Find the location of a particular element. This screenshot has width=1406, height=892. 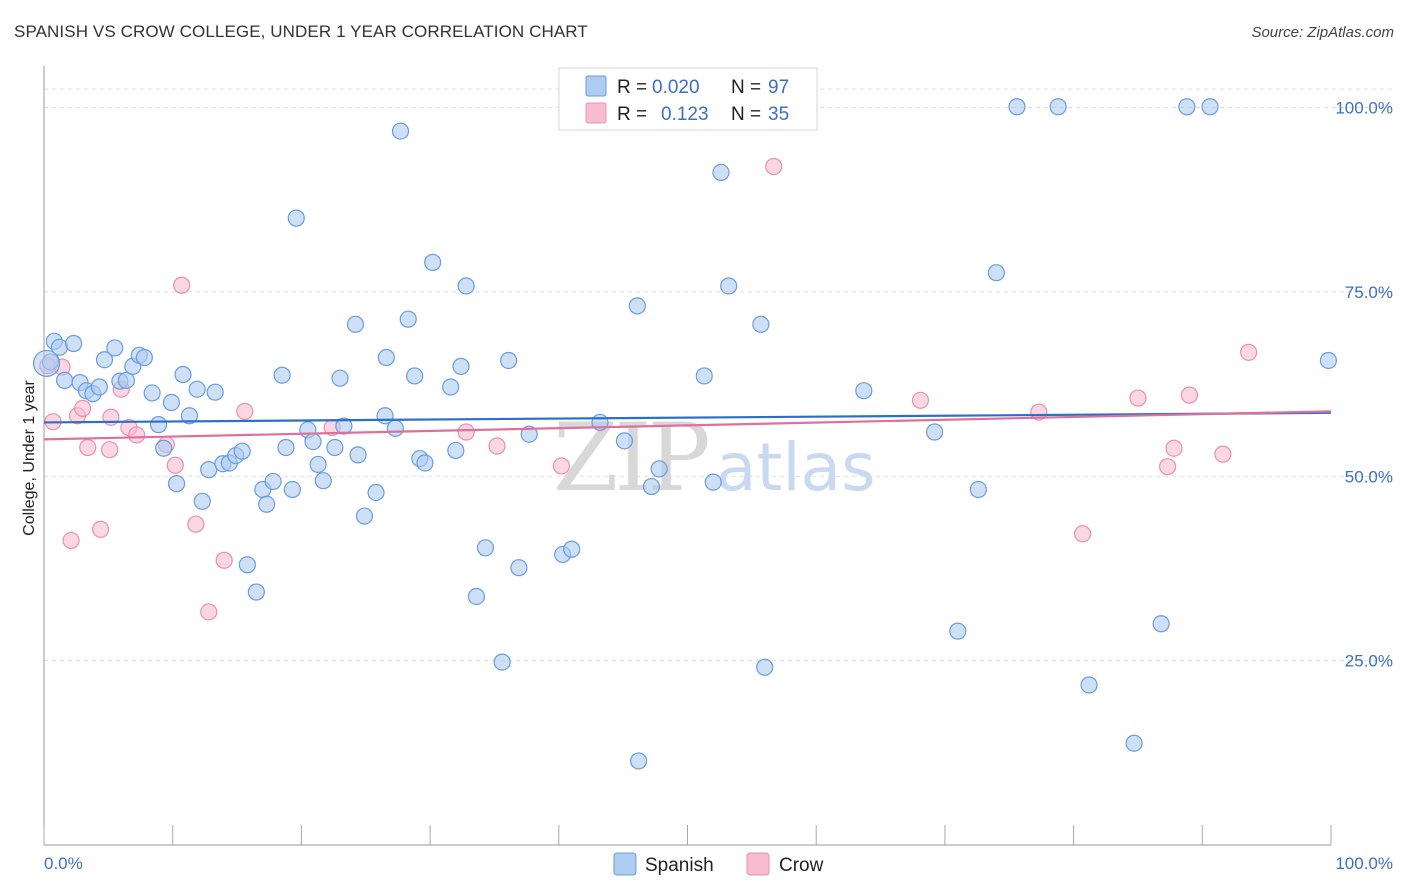

y-tick-label: 50.0% is located at coordinates (1369, 476).